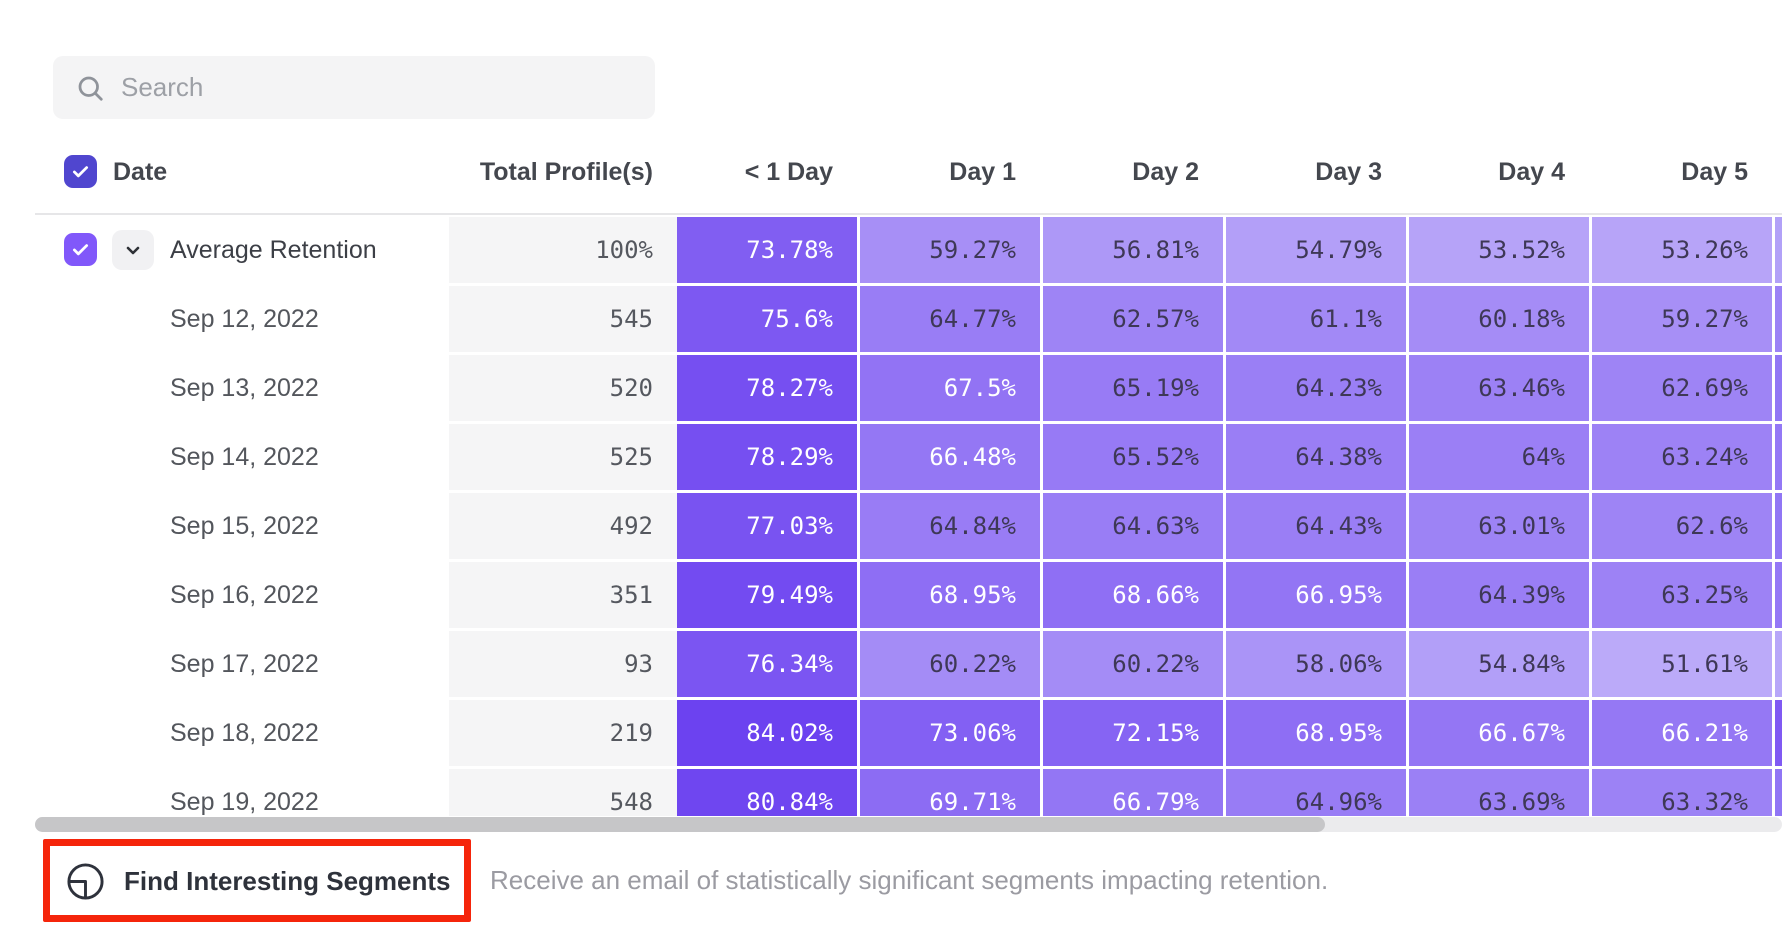 This screenshot has width=1782, height=930. Describe the element at coordinates (1133, 457) in the screenshot. I see `retention-cell: 65.52%` at that location.